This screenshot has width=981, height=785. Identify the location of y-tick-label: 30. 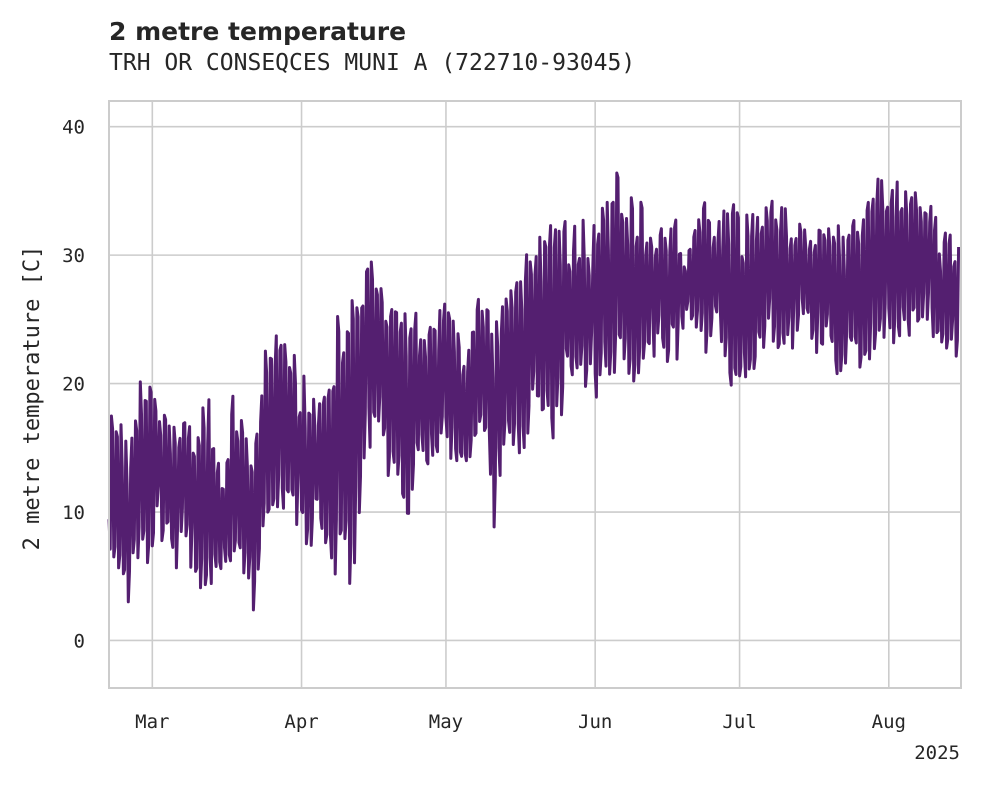
(73, 256).